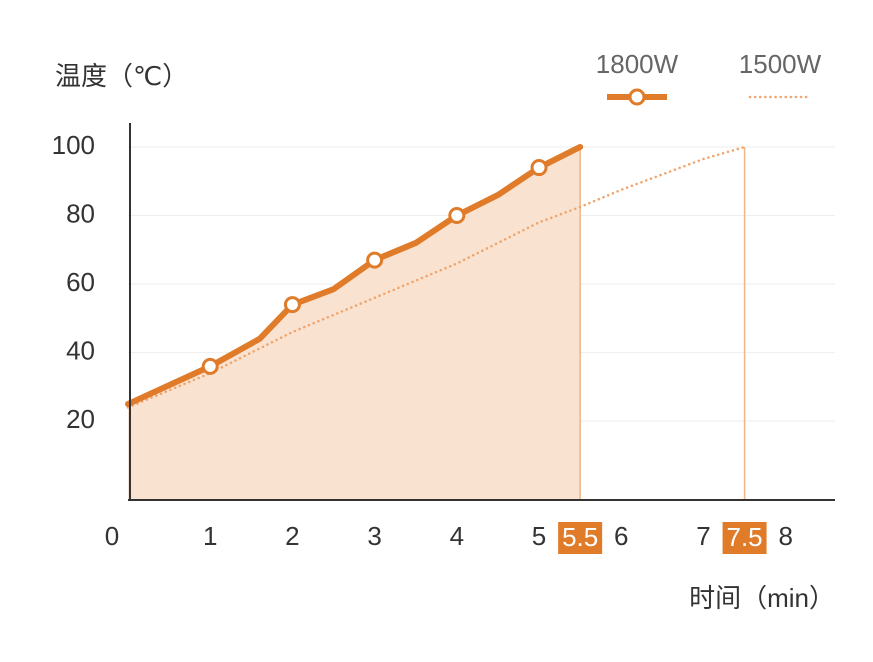 This screenshot has height=662, width=873. What do you see at coordinates (374, 536) in the screenshot?
I see `x-tick-label: 3` at bounding box center [374, 536].